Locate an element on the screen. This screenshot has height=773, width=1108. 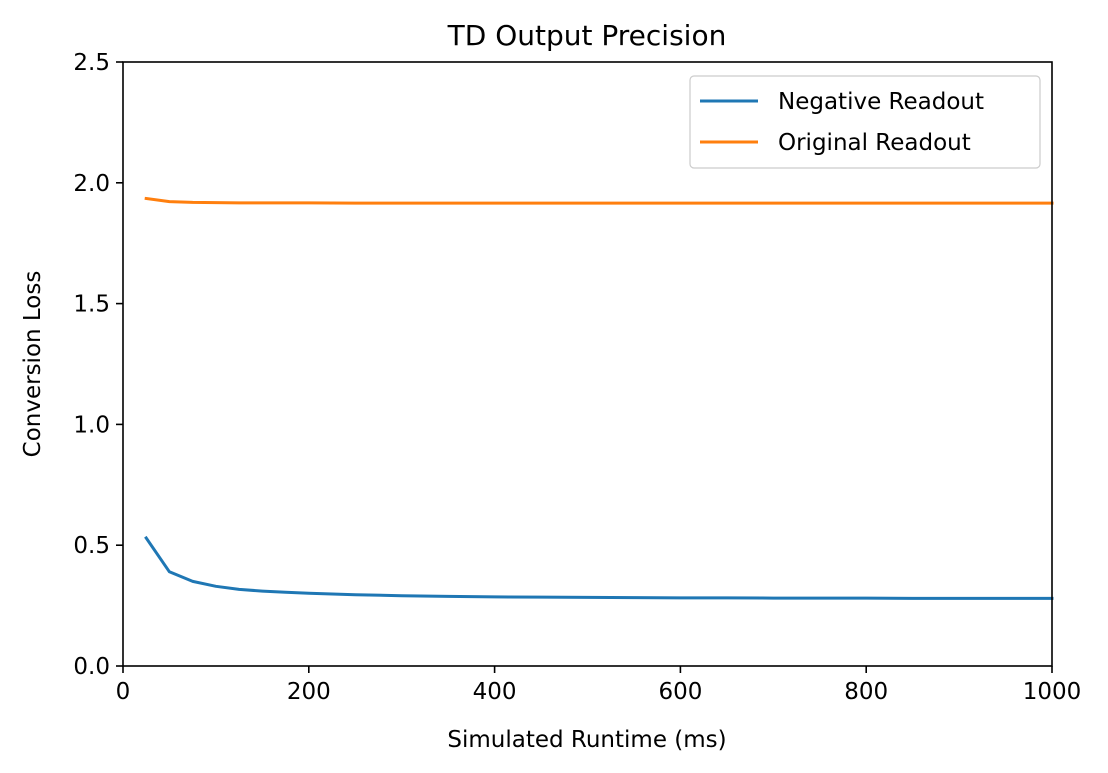
y-axis-label: Conversion Loss is located at coordinates (33, 364).